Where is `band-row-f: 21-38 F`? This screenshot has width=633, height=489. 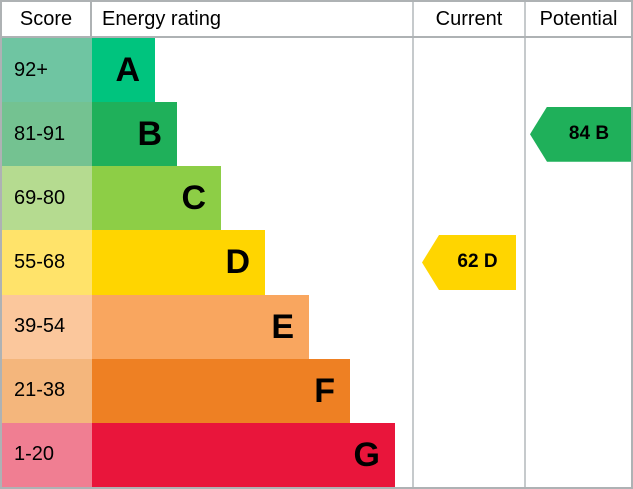 band-row-f: 21-38 F is located at coordinates (316, 390).